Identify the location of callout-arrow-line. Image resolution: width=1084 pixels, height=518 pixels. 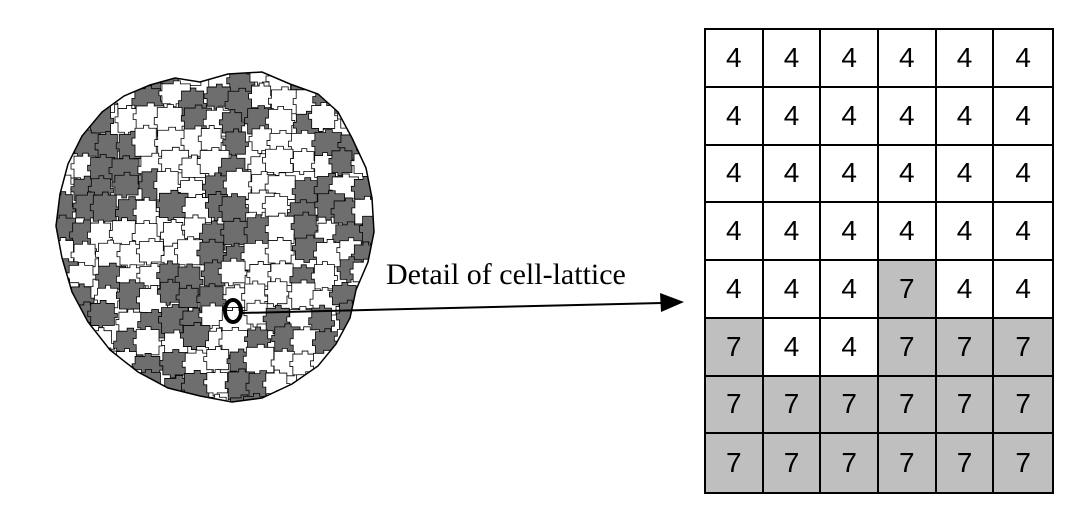
(451, 308).